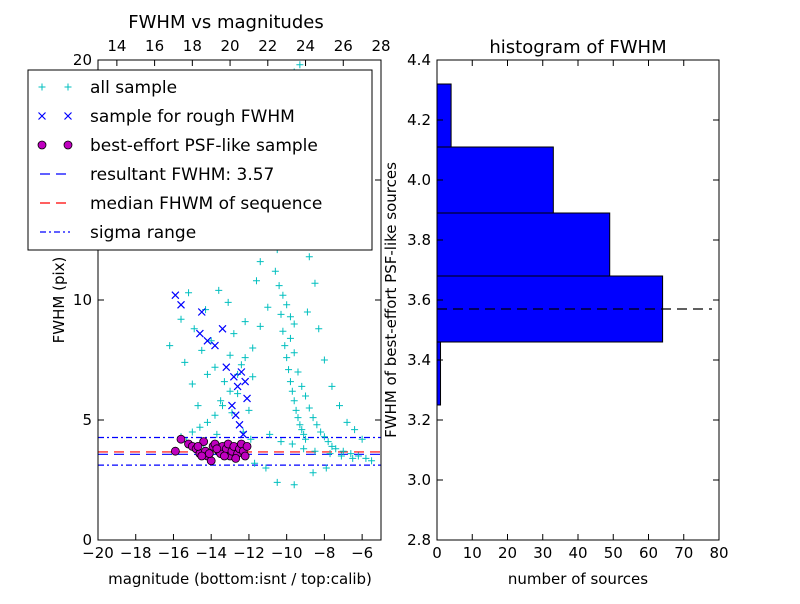 This screenshot has height=604, width=800. I want to click on y-tick-label: 3.0, so click(419, 480).